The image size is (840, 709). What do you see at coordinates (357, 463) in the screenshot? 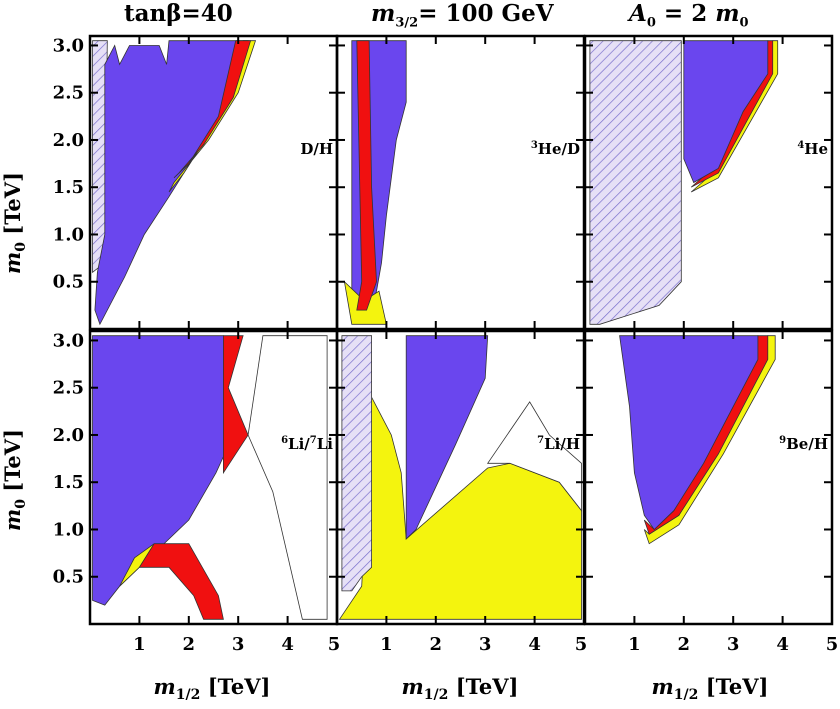
I see `region-li7h-hatch` at bounding box center [357, 463].